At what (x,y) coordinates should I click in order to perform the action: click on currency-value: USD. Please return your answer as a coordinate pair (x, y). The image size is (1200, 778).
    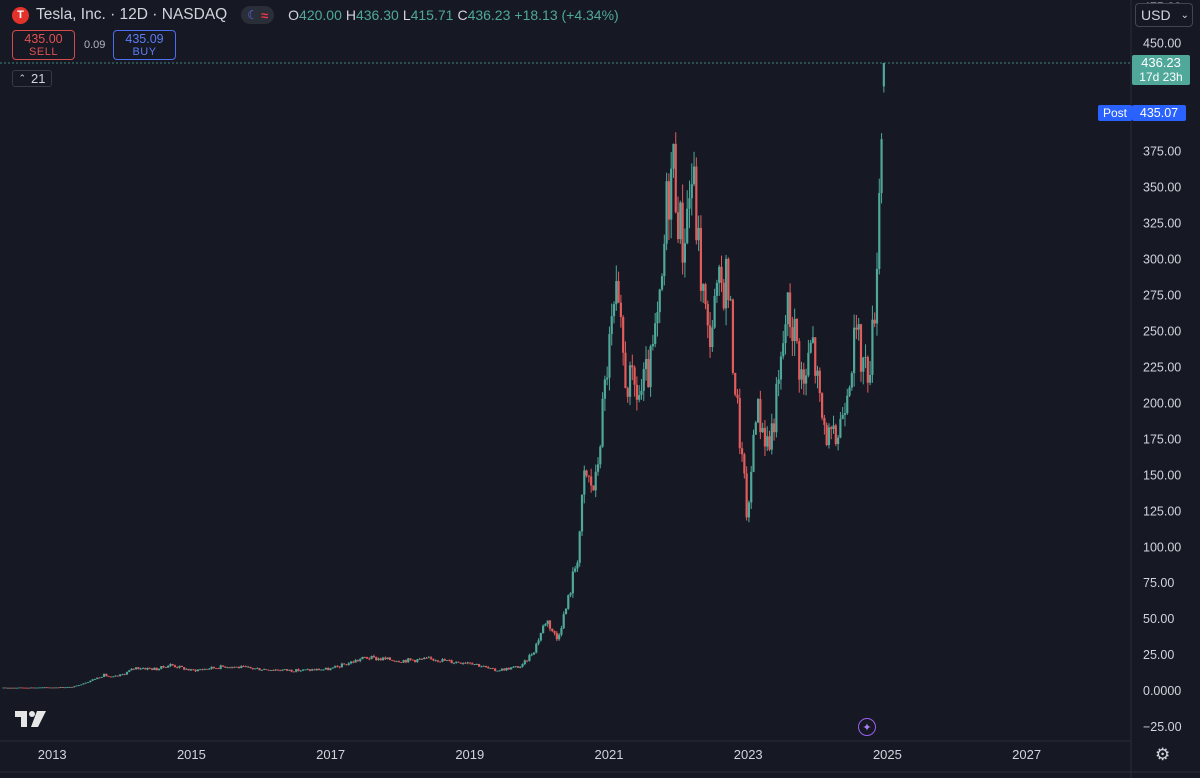
    Looking at the image, I should click on (1156, 15).